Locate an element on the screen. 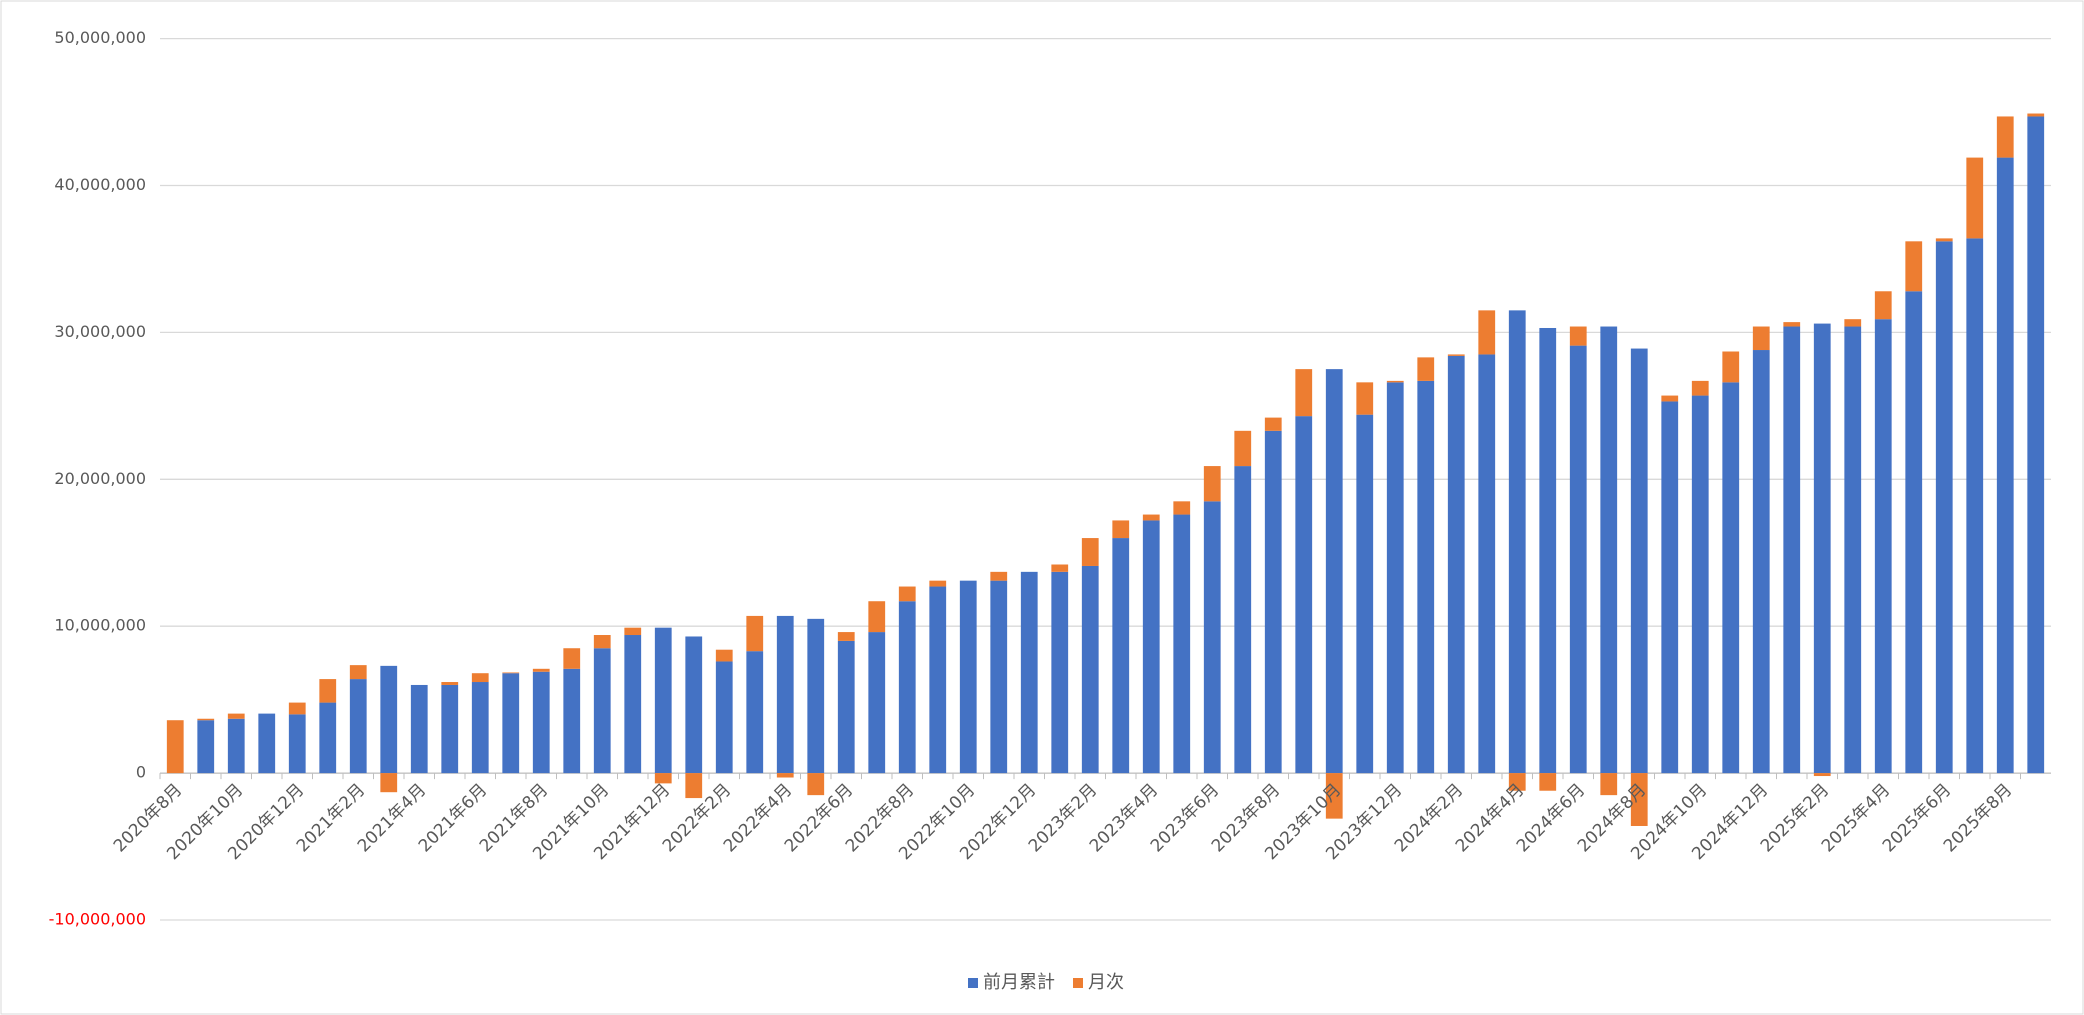 The height and width of the screenshot is (1015, 2084). y-tick-label: 30,000,000 is located at coordinates (100, 331).